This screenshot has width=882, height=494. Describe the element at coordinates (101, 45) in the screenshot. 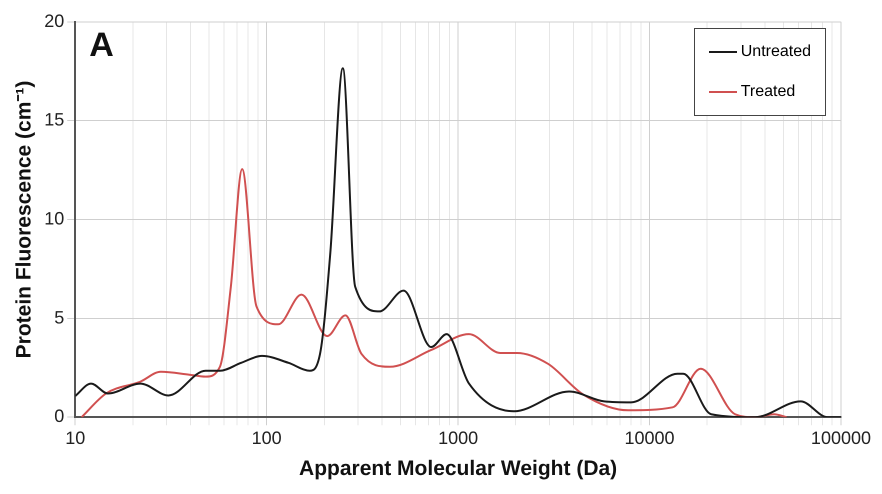

I see `annotation: A` at that location.